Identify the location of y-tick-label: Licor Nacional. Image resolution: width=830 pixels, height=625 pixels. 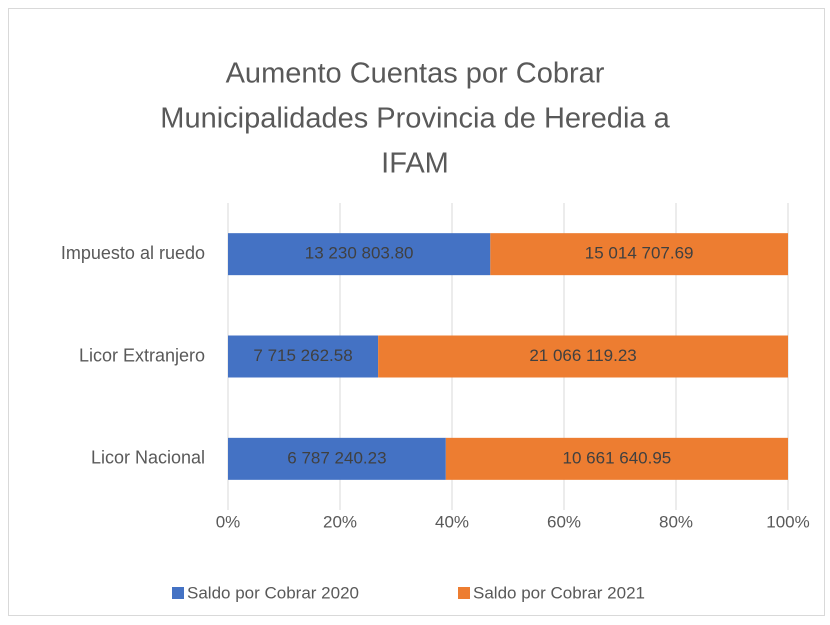
(148, 458).